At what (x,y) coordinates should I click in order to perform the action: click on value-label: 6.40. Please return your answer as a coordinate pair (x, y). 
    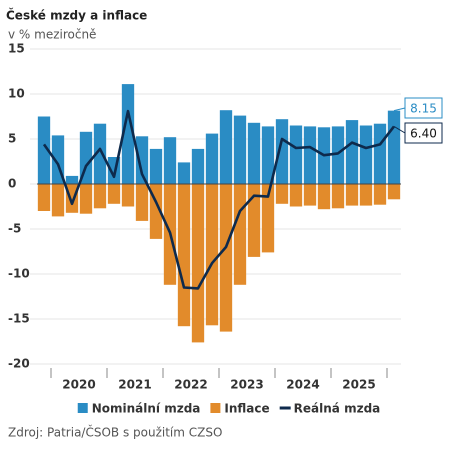
    Looking at the image, I should click on (423, 134).